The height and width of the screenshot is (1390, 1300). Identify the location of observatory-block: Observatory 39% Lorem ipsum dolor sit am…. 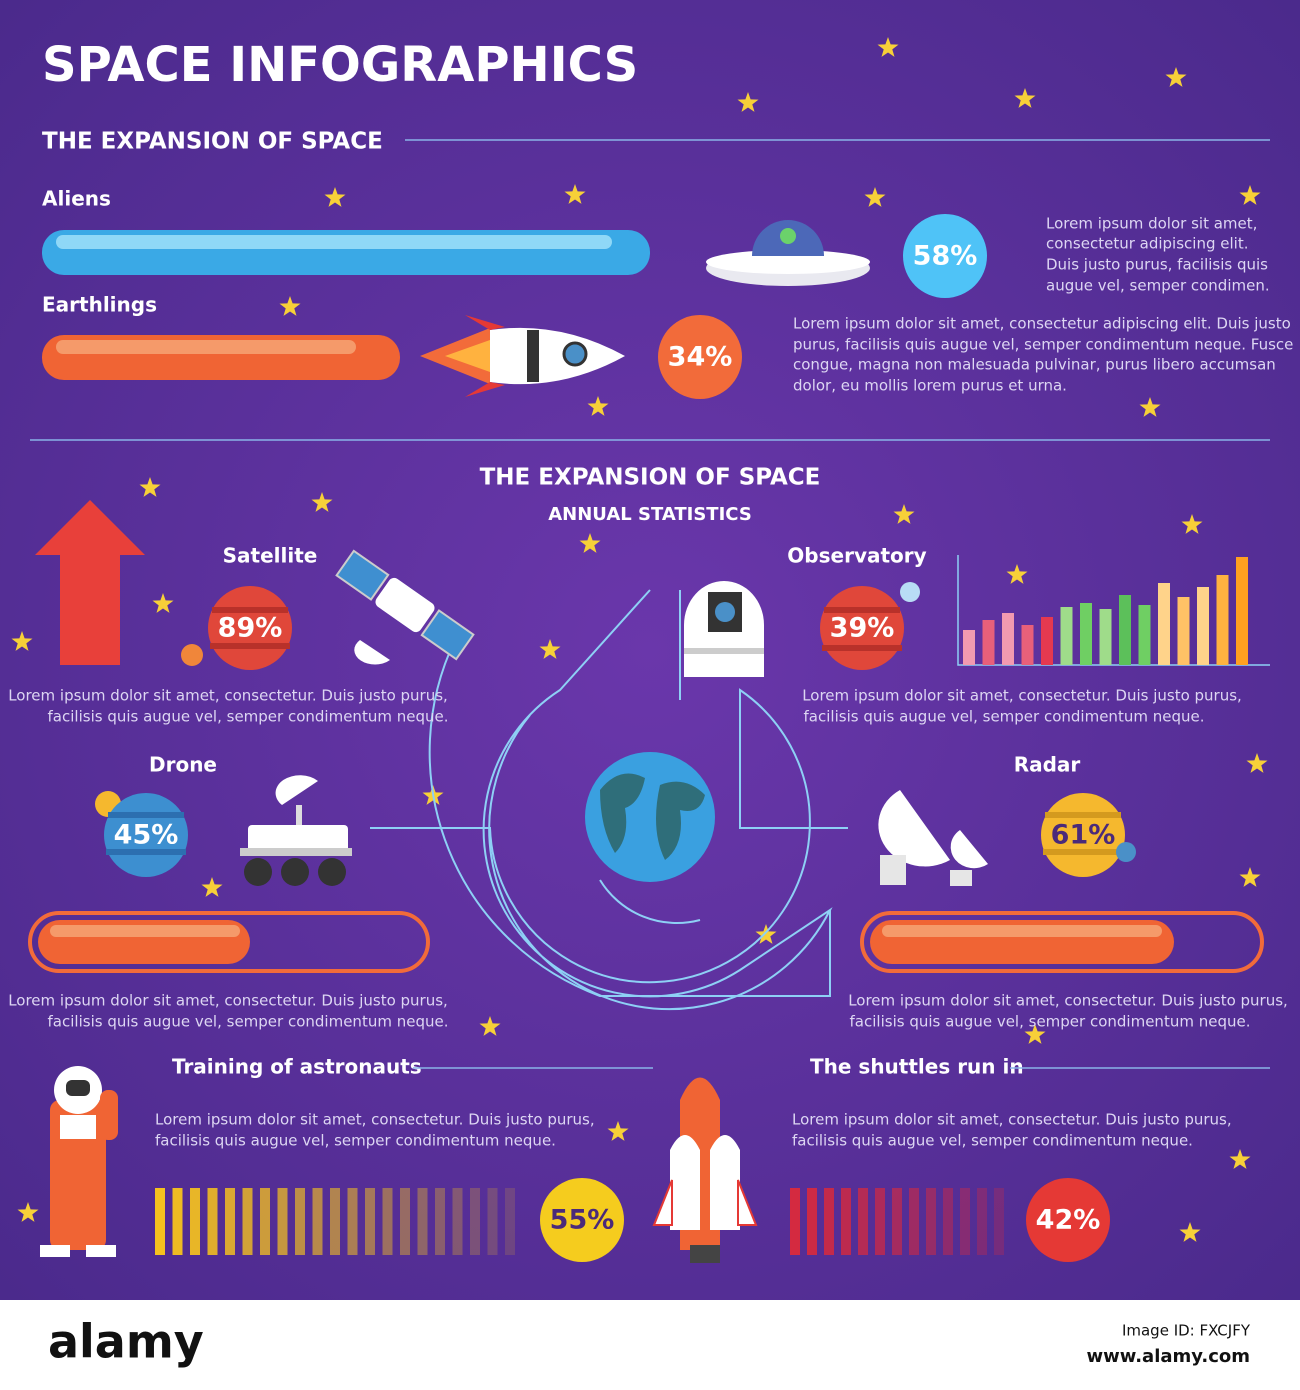
(977, 635).